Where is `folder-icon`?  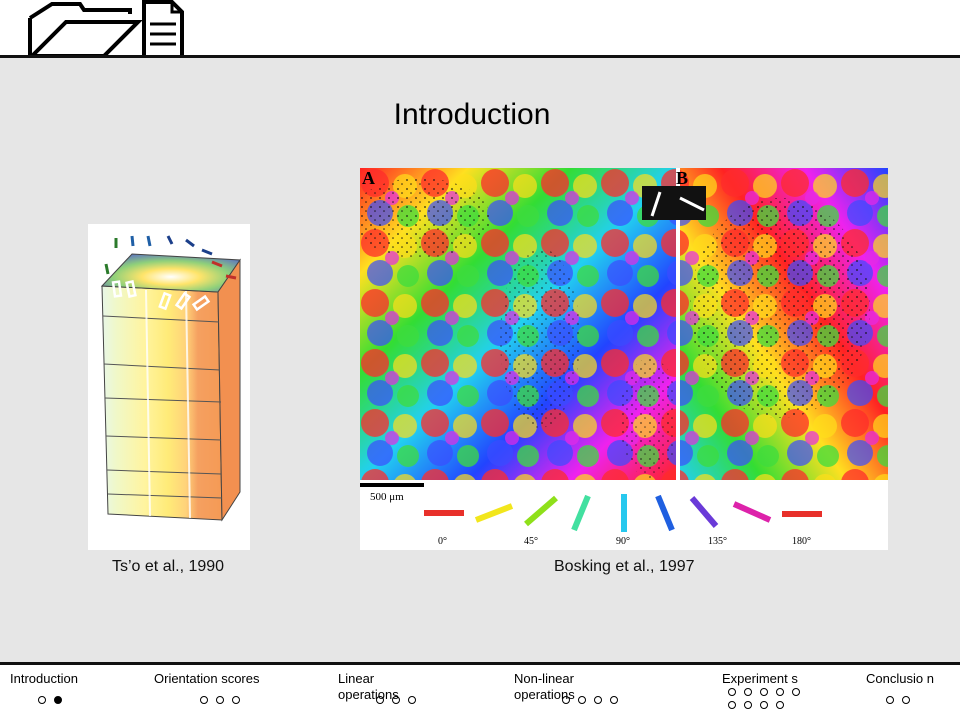 folder-icon is located at coordinates (85, 29).